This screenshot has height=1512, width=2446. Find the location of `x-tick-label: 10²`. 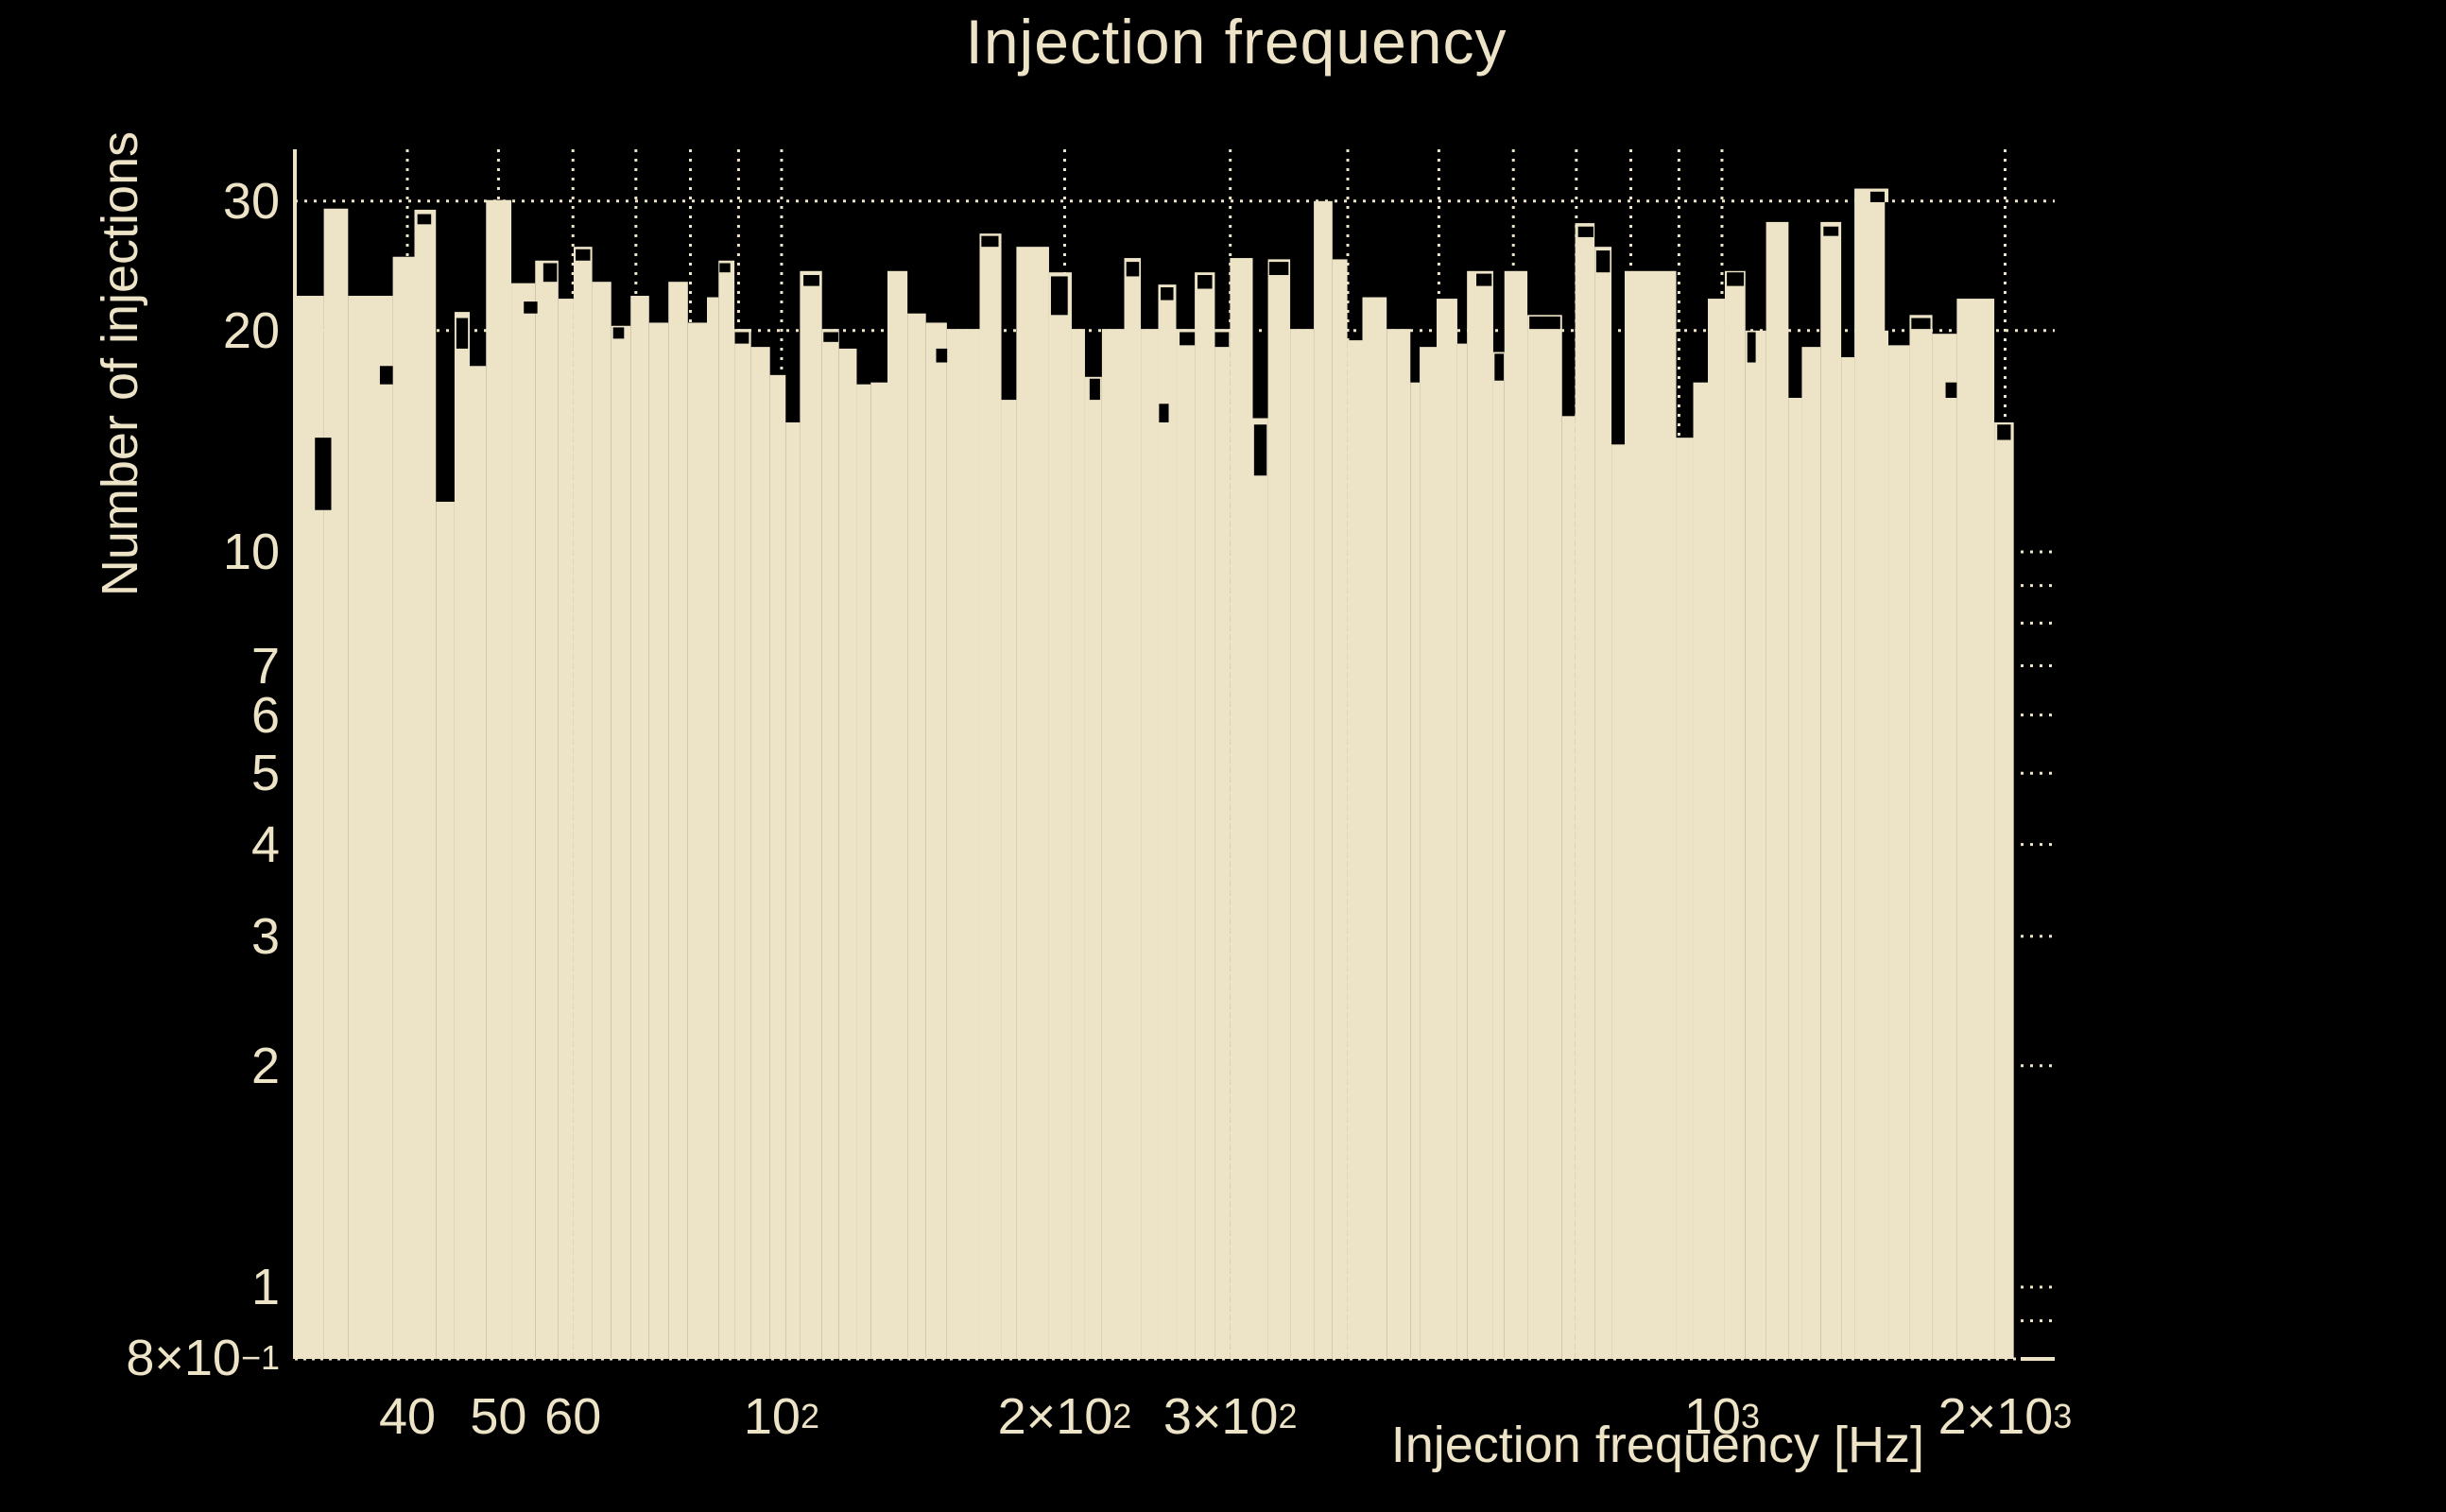

x-tick-label: 10² is located at coordinates (781, 1416).